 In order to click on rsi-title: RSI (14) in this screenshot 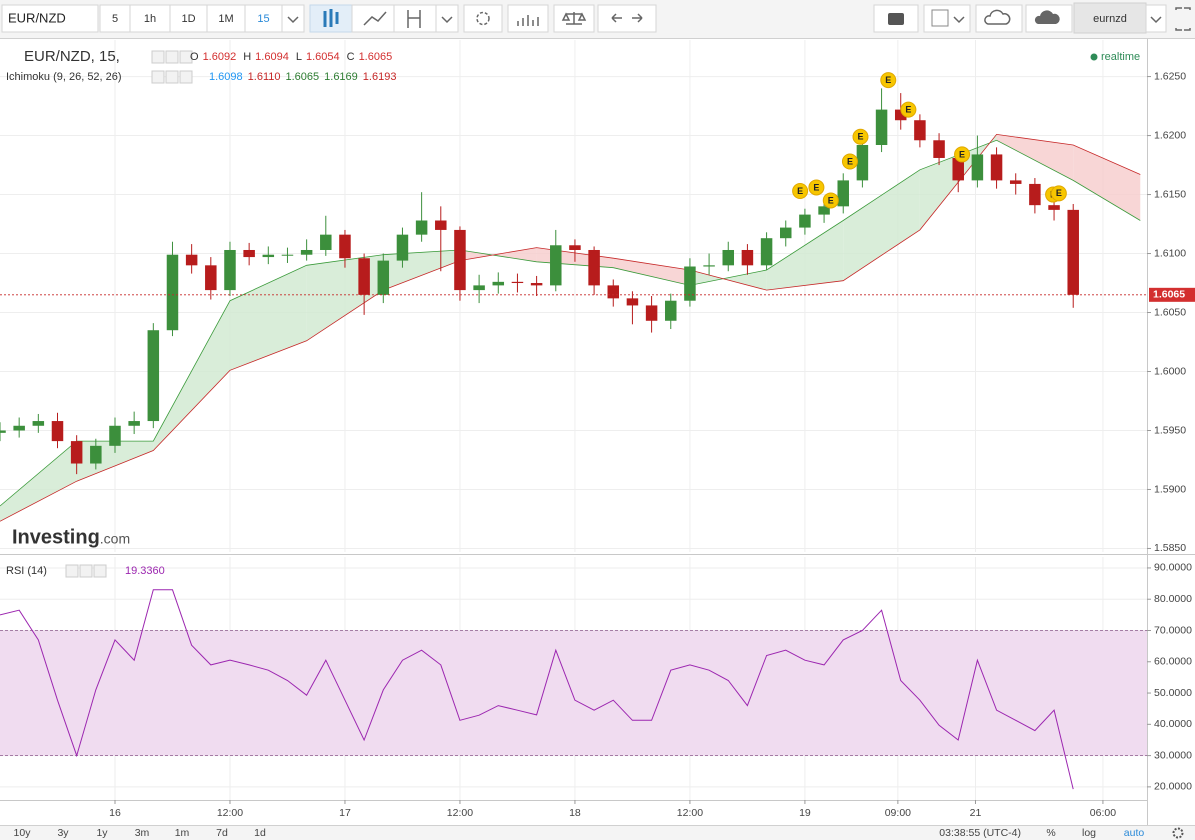, I will do `click(26, 571)`.